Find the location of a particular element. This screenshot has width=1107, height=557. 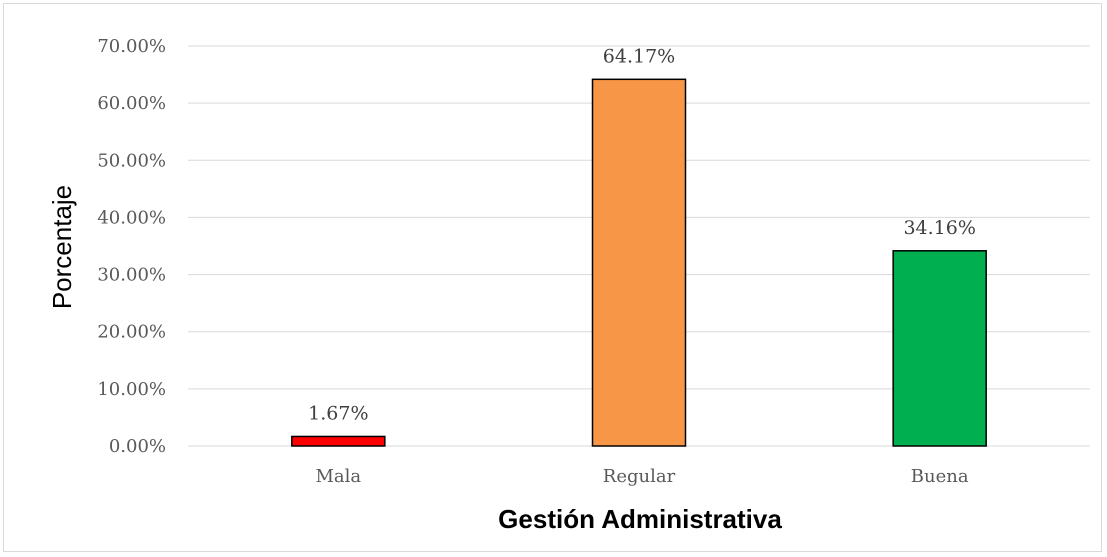

data-label-buena: 34.16% is located at coordinates (939, 228).